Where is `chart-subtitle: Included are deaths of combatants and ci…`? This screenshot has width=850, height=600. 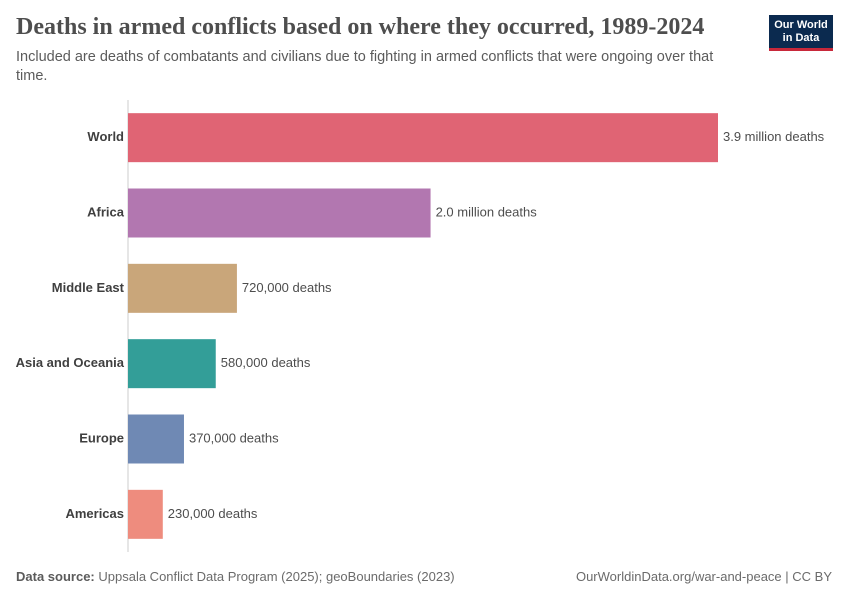 chart-subtitle: Included are deaths of combatants and ci… is located at coordinates (365, 66).